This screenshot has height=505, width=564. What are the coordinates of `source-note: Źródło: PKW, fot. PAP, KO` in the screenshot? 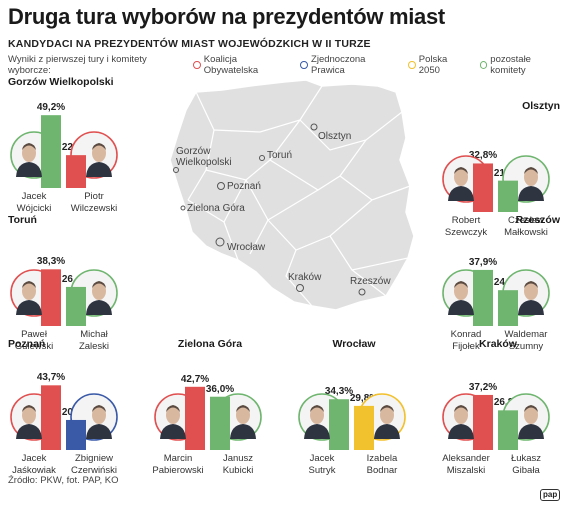 It's located at (63, 480).